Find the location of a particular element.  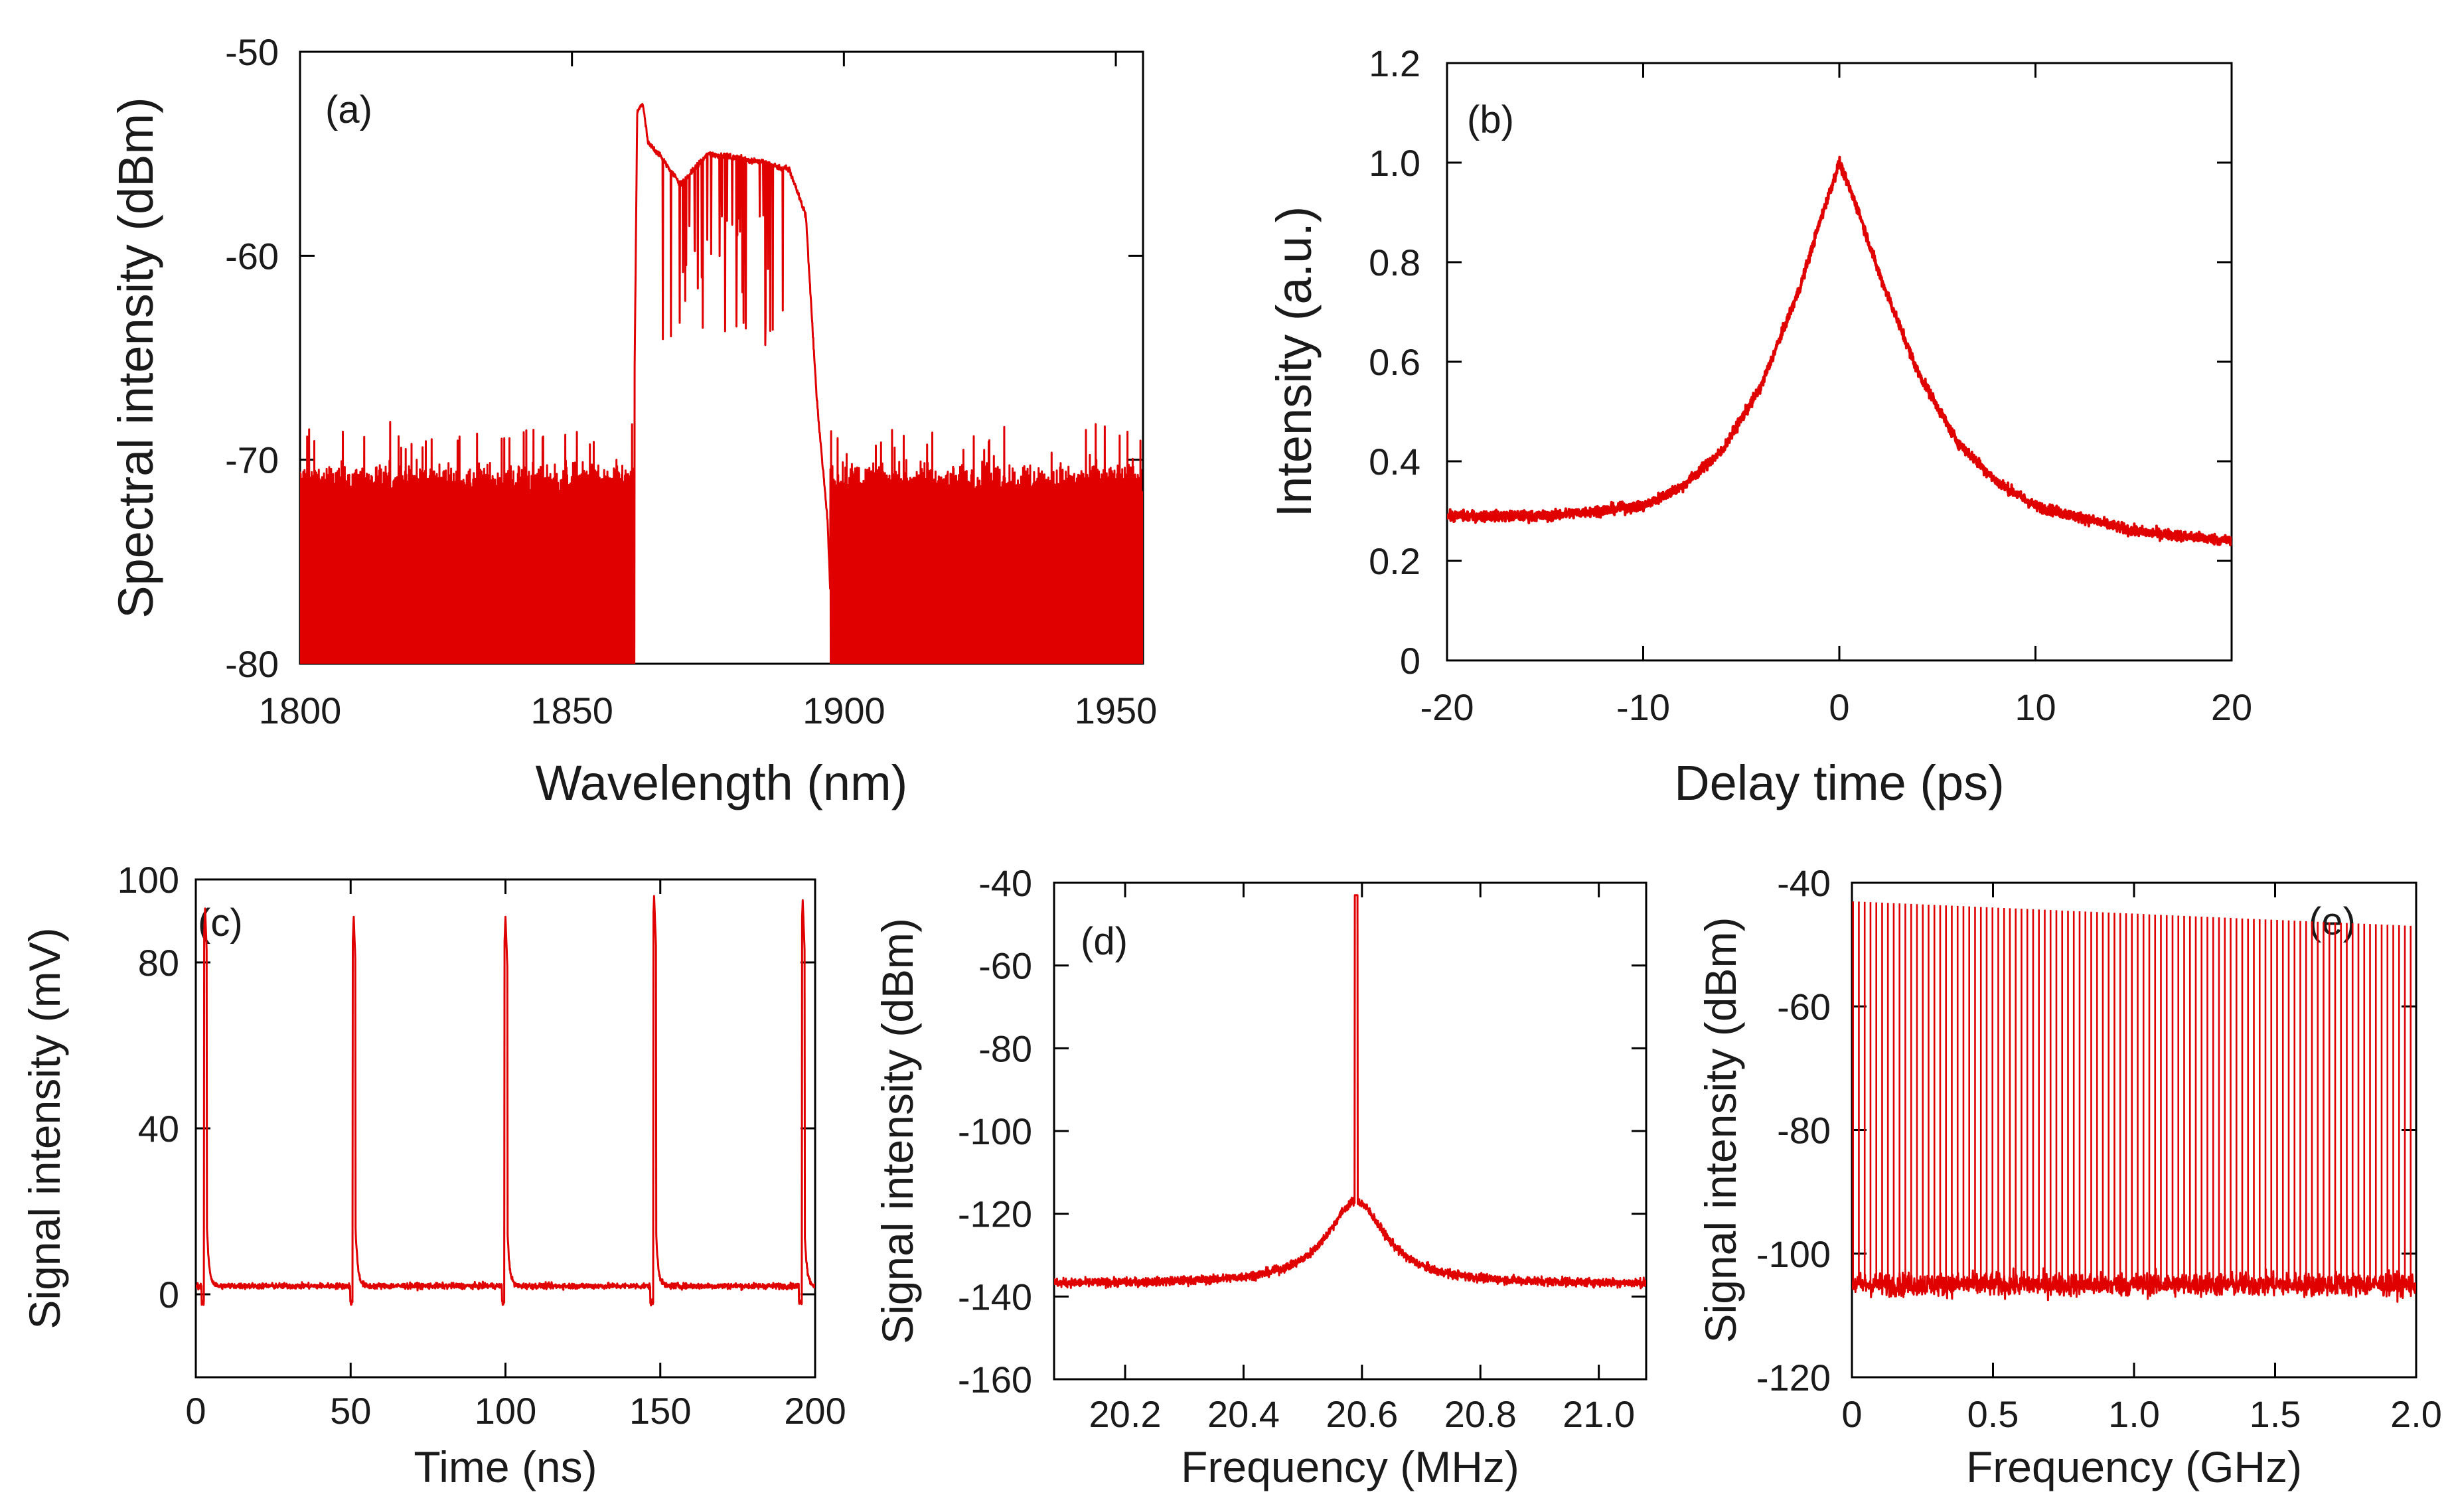

x-tick-label: 20.8 is located at coordinates (1480, 1414).